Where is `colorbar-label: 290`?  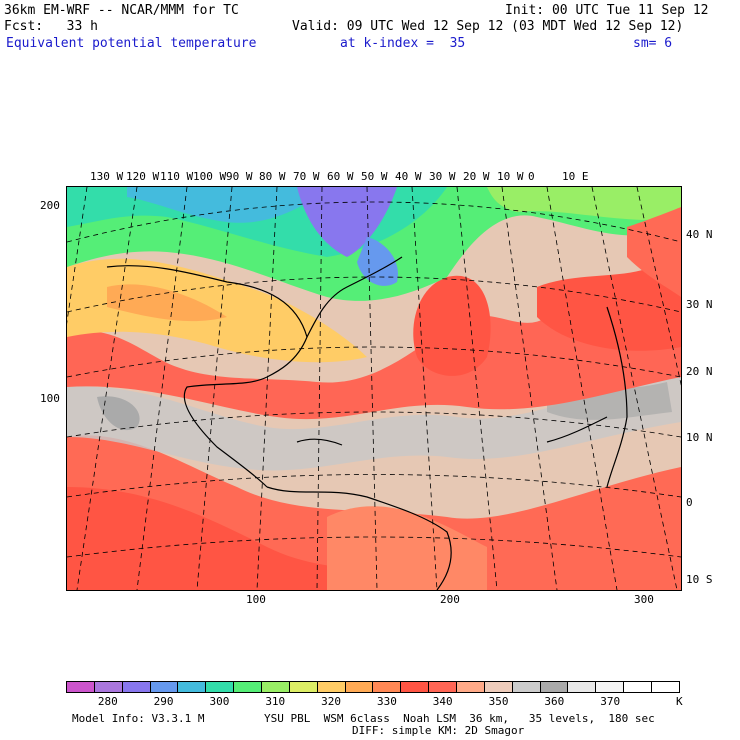
colorbar-label: 290 is located at coordinates (163, 701).